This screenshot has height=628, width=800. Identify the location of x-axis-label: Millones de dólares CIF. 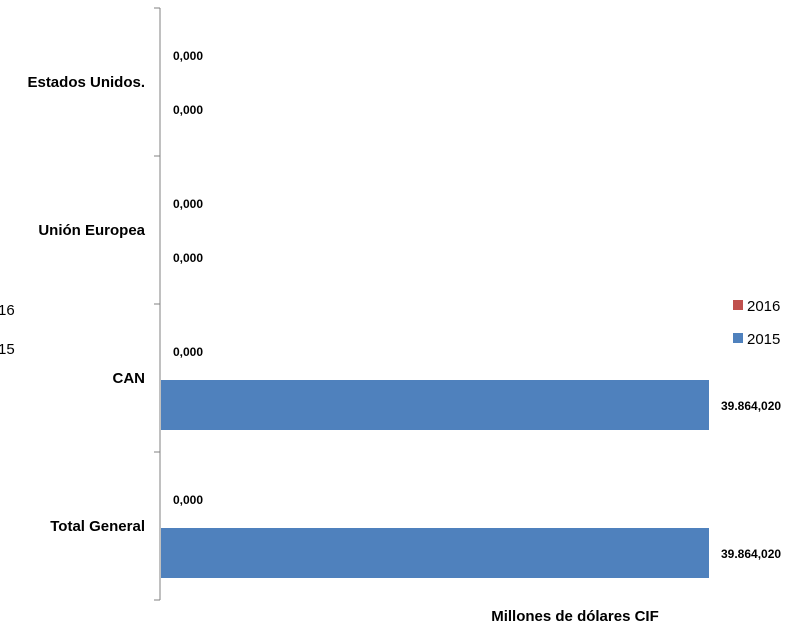
(575, 616).